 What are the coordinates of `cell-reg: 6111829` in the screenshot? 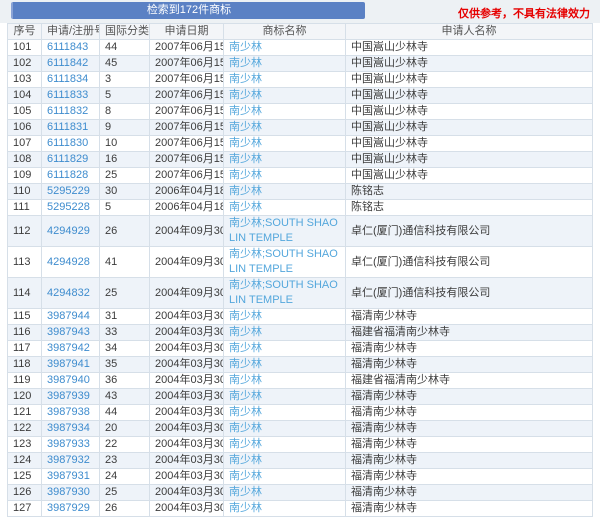 It's located at (70, 159).